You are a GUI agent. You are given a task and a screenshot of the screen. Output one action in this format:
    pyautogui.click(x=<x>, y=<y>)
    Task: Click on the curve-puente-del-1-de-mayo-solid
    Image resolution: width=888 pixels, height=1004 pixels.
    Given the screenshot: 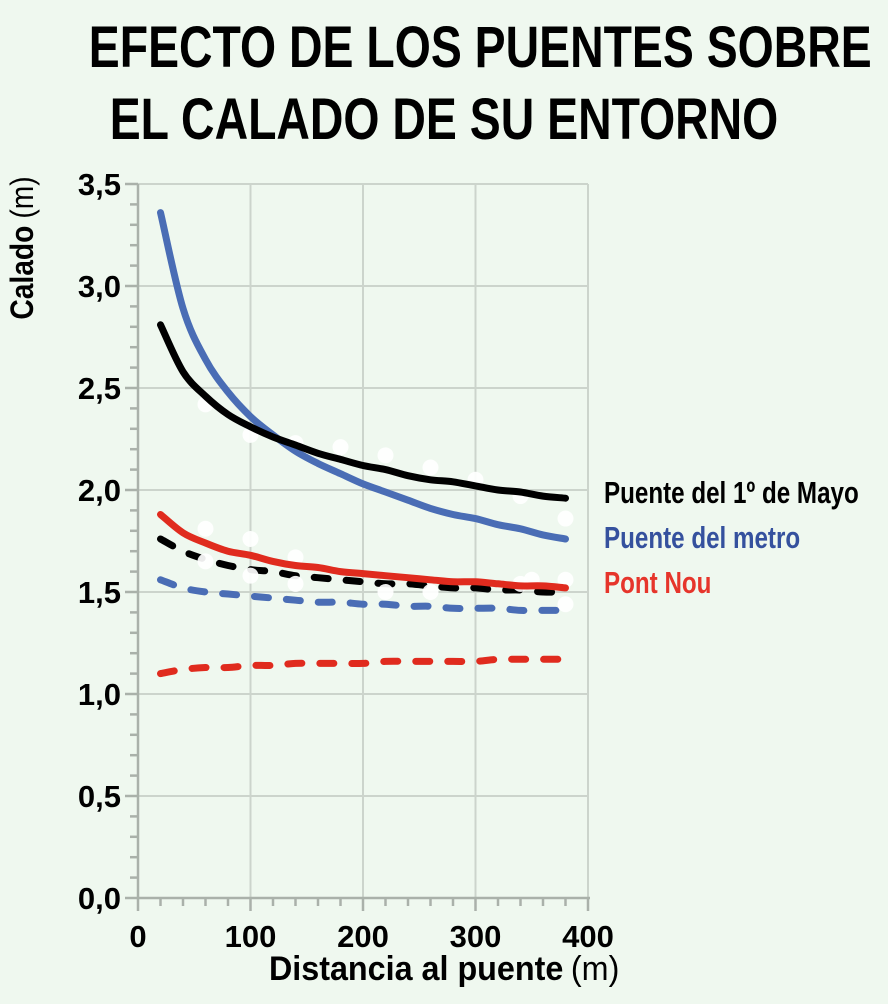 What is the action you would take?
    pyautogui.click(x=363, y=411)
    